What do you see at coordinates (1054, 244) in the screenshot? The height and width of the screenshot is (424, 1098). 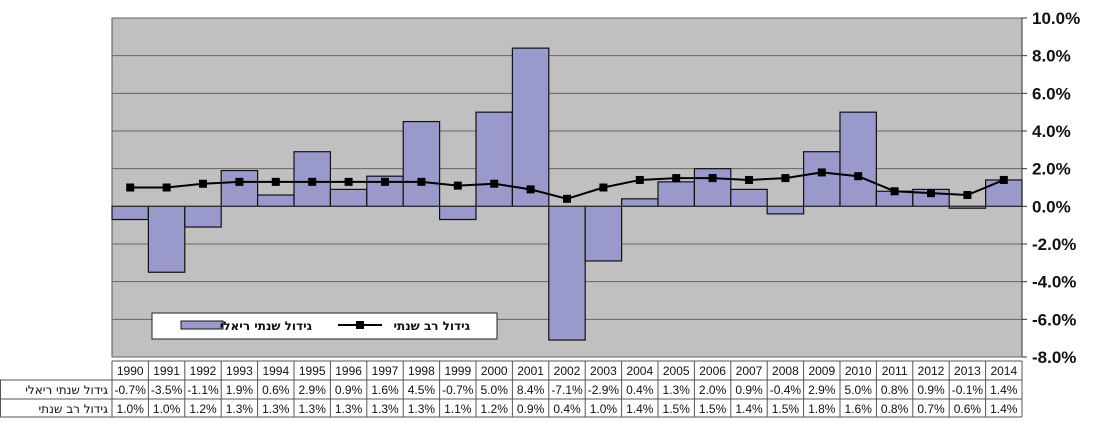 I see `y-tick-label: -2.0%` at bounding box center [1054, 244].